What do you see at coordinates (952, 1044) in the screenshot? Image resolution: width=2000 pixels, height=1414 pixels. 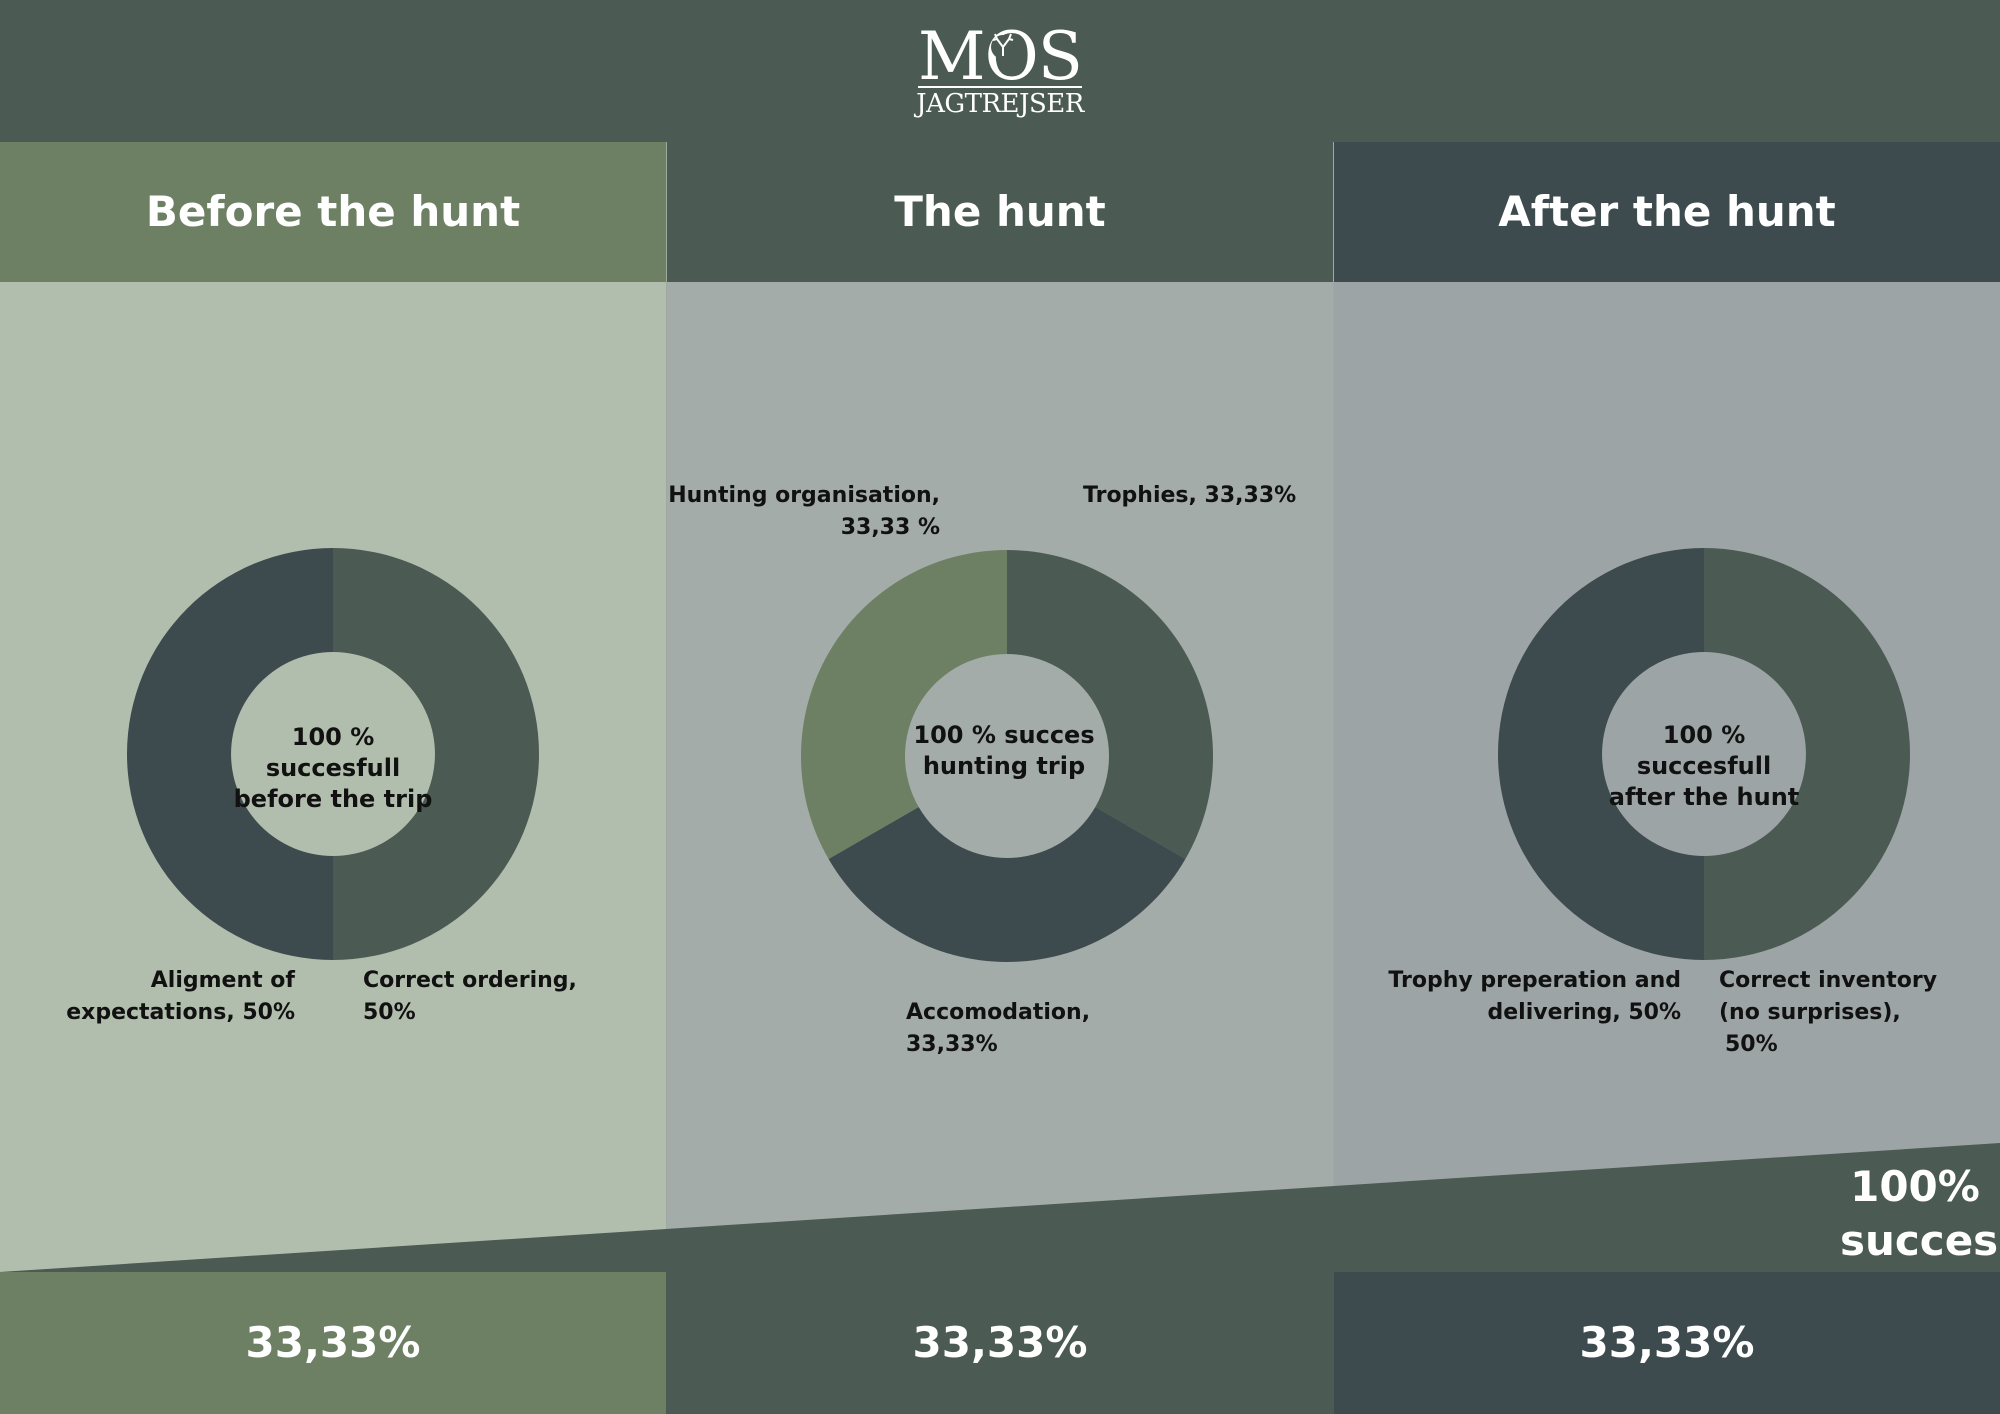 I see `slice-label-line: 33,33%` at bounding box center [952, 1044].